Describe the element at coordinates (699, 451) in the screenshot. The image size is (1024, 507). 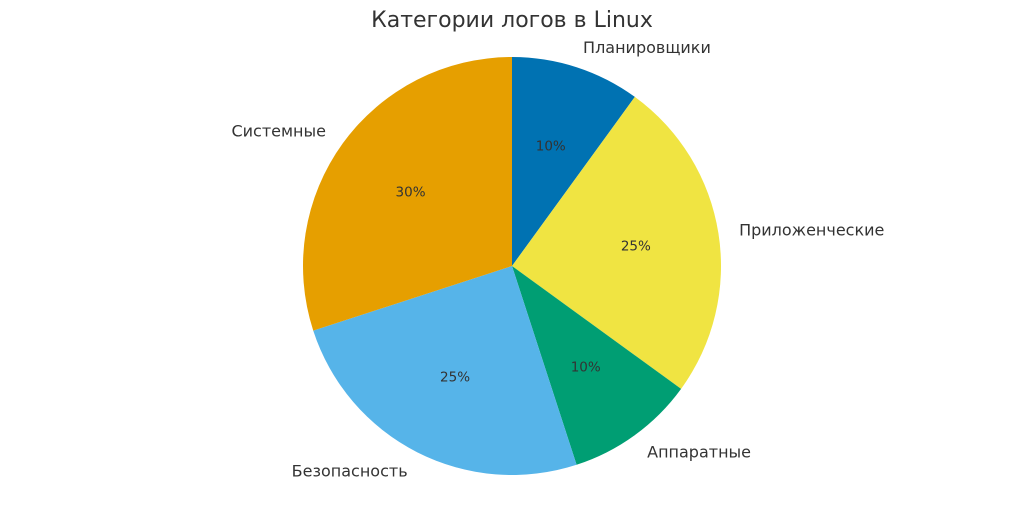
I see `pie-category-label-2: Аппаратные` at that location.